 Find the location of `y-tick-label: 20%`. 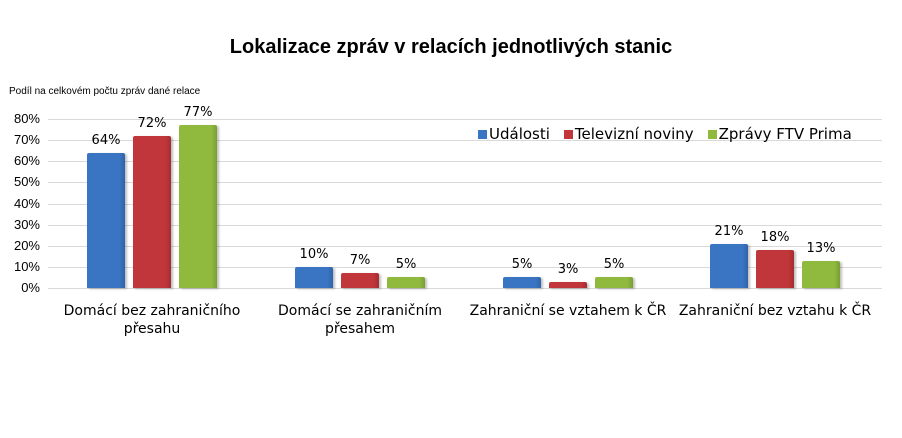

y-tick-label: 20% is located at coordinates (26, 245).